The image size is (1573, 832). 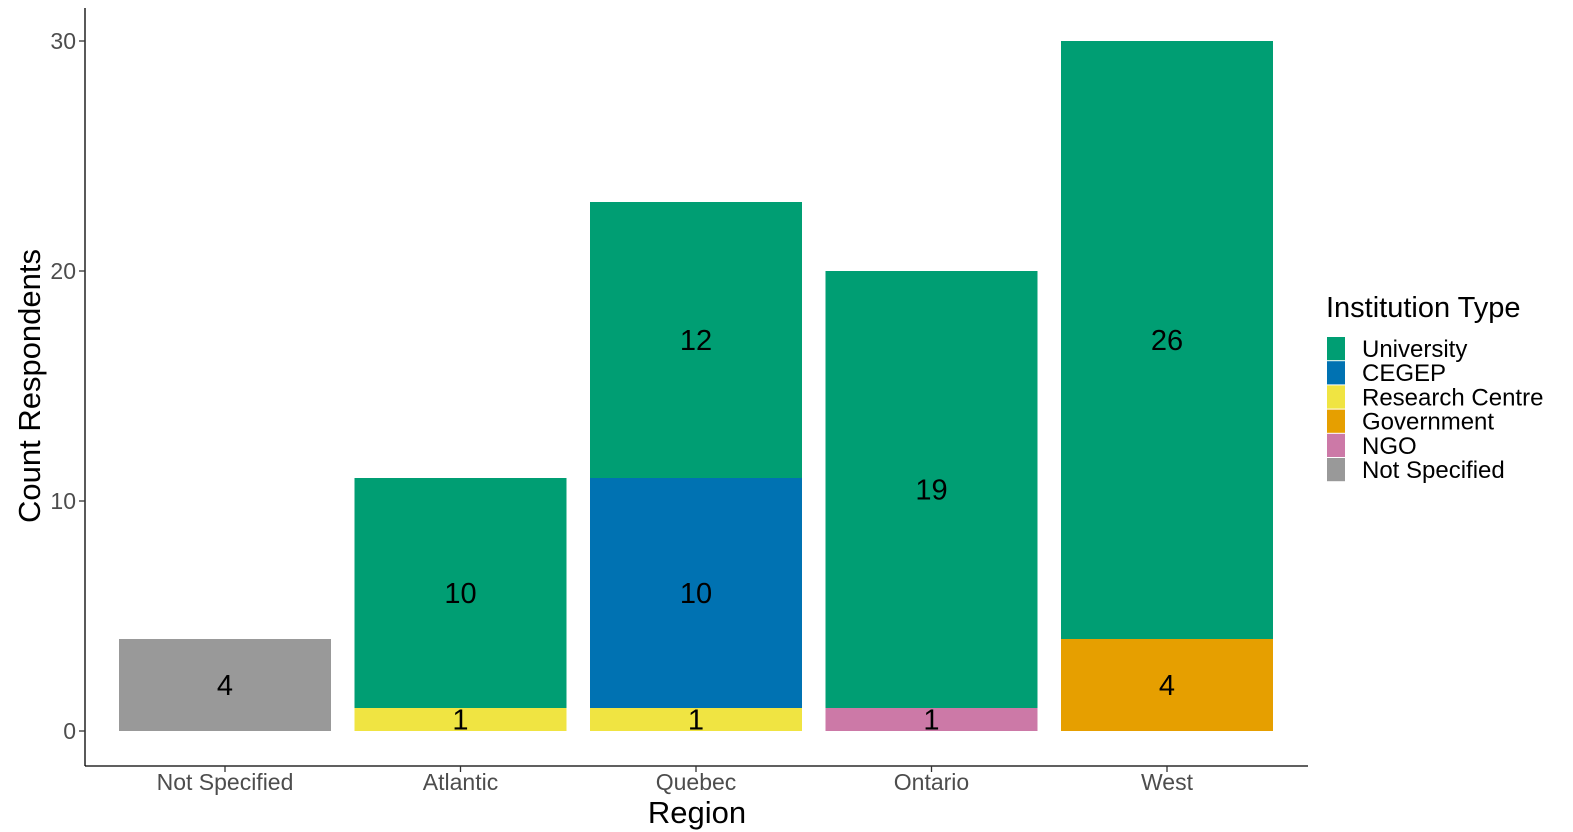 What do you see at coordinates (696, 782) in the screenshot?
I see `x-tick-label: Quebec` at bounding box center [696, 782].